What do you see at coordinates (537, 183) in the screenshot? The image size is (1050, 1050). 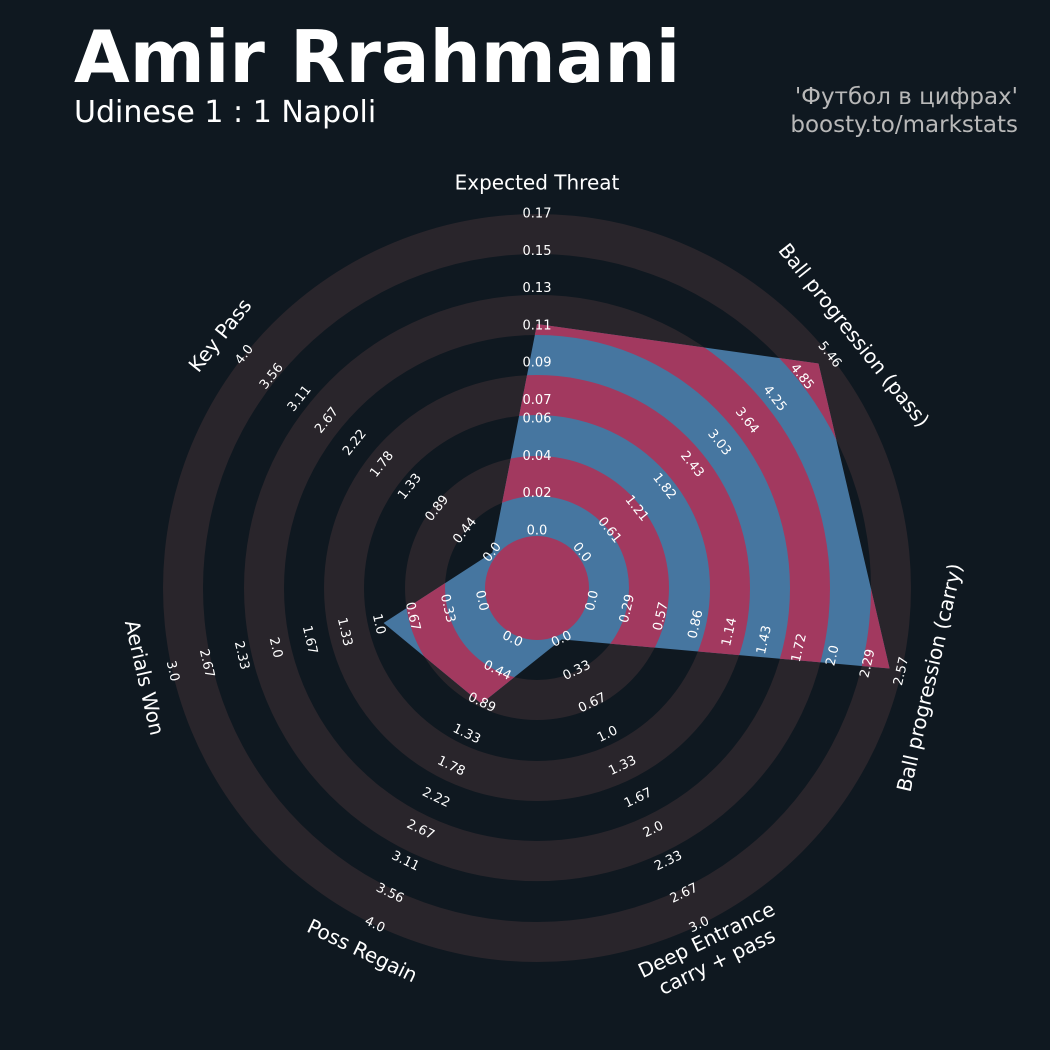 I see `param-label: Expected Threat` at bounding box center [537, 183].